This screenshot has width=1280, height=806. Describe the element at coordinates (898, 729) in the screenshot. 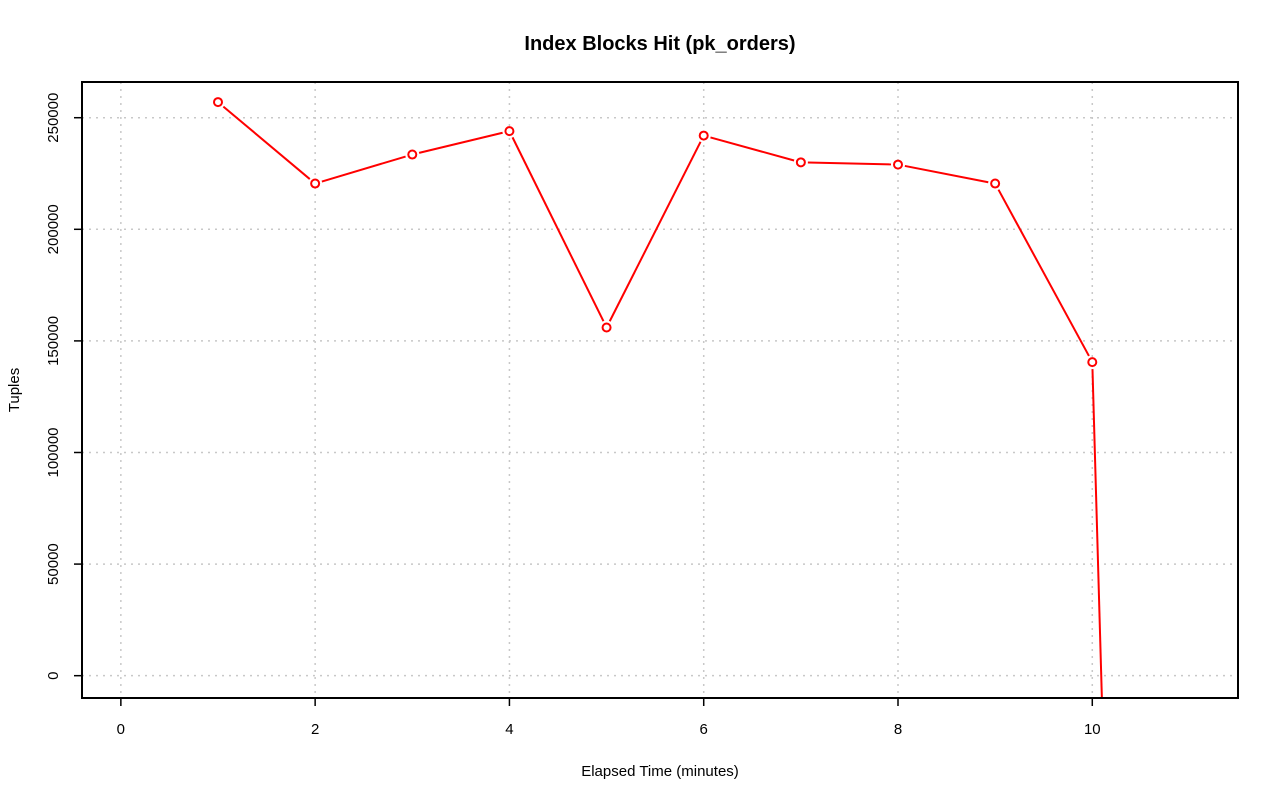

I see `x-tick-label: 8` at that location.